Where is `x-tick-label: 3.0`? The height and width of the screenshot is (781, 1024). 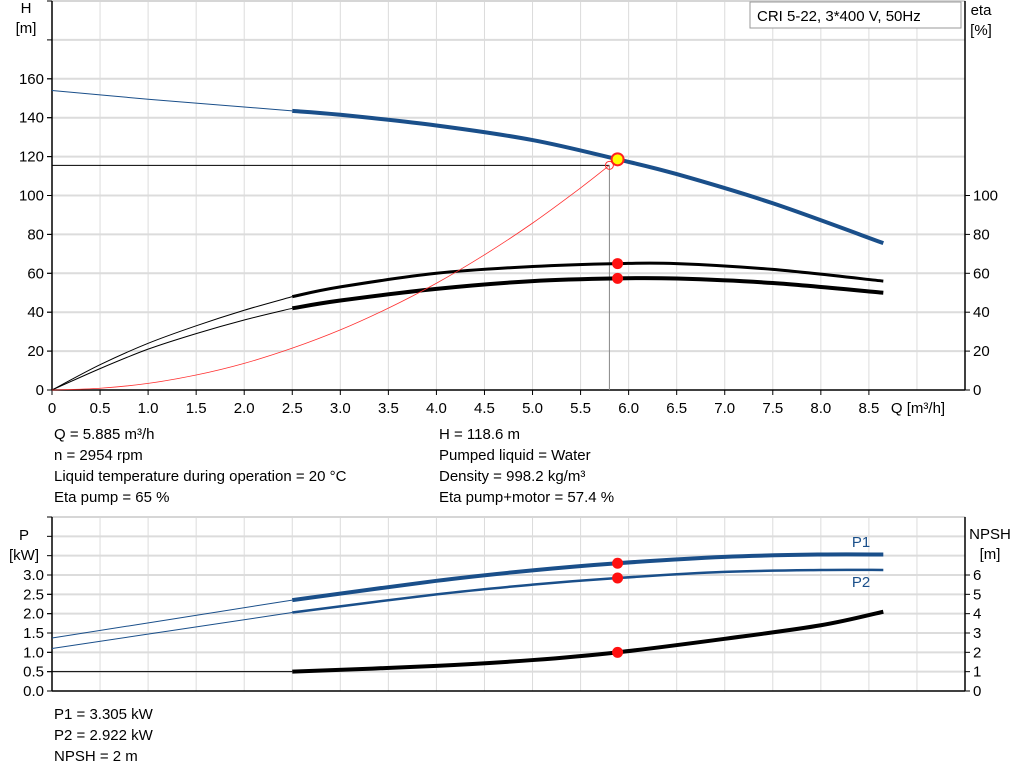 x-tick-label: 3.0 is located at coordinates (340, 408).